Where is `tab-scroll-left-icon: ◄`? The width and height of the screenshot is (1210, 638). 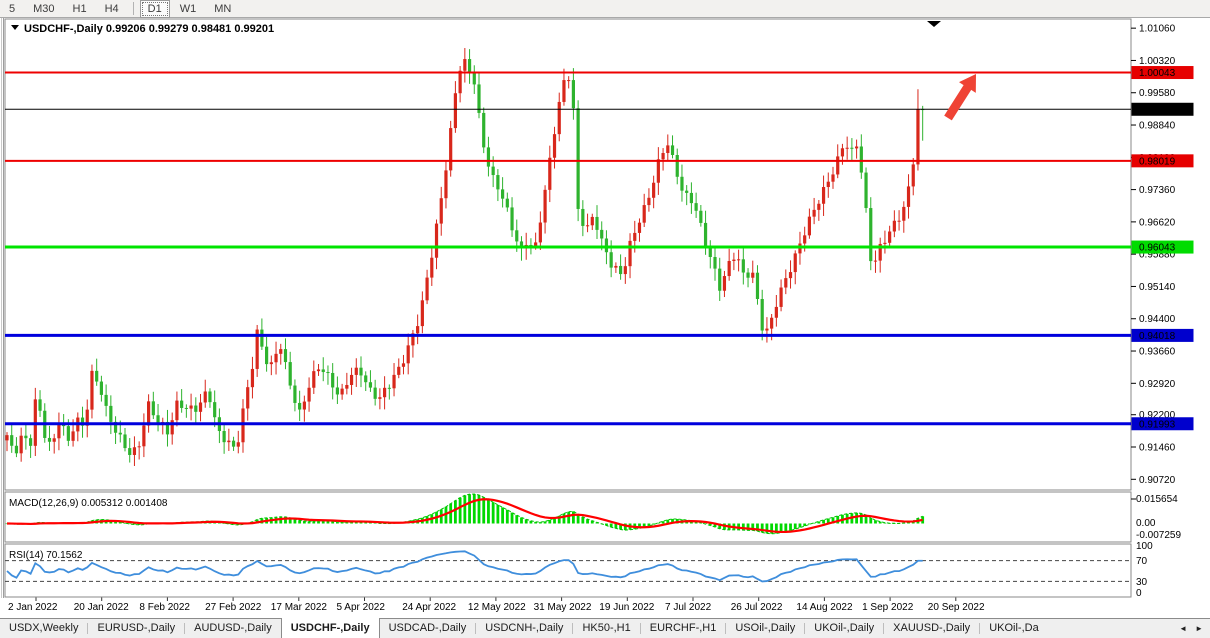 tab-scroll-left-icon: ◄ is located at coordinates (1183, 628).